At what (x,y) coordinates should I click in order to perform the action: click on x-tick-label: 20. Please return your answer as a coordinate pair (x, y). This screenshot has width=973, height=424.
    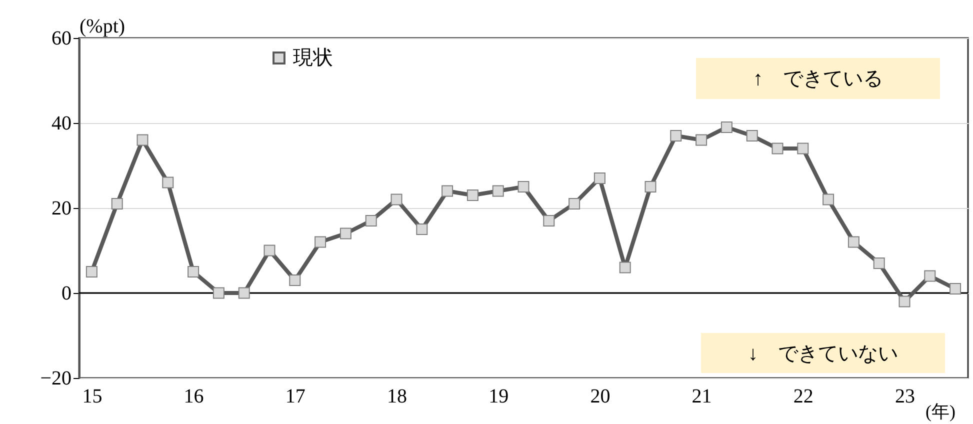
    Looking at the image, I should click on (600, 397).